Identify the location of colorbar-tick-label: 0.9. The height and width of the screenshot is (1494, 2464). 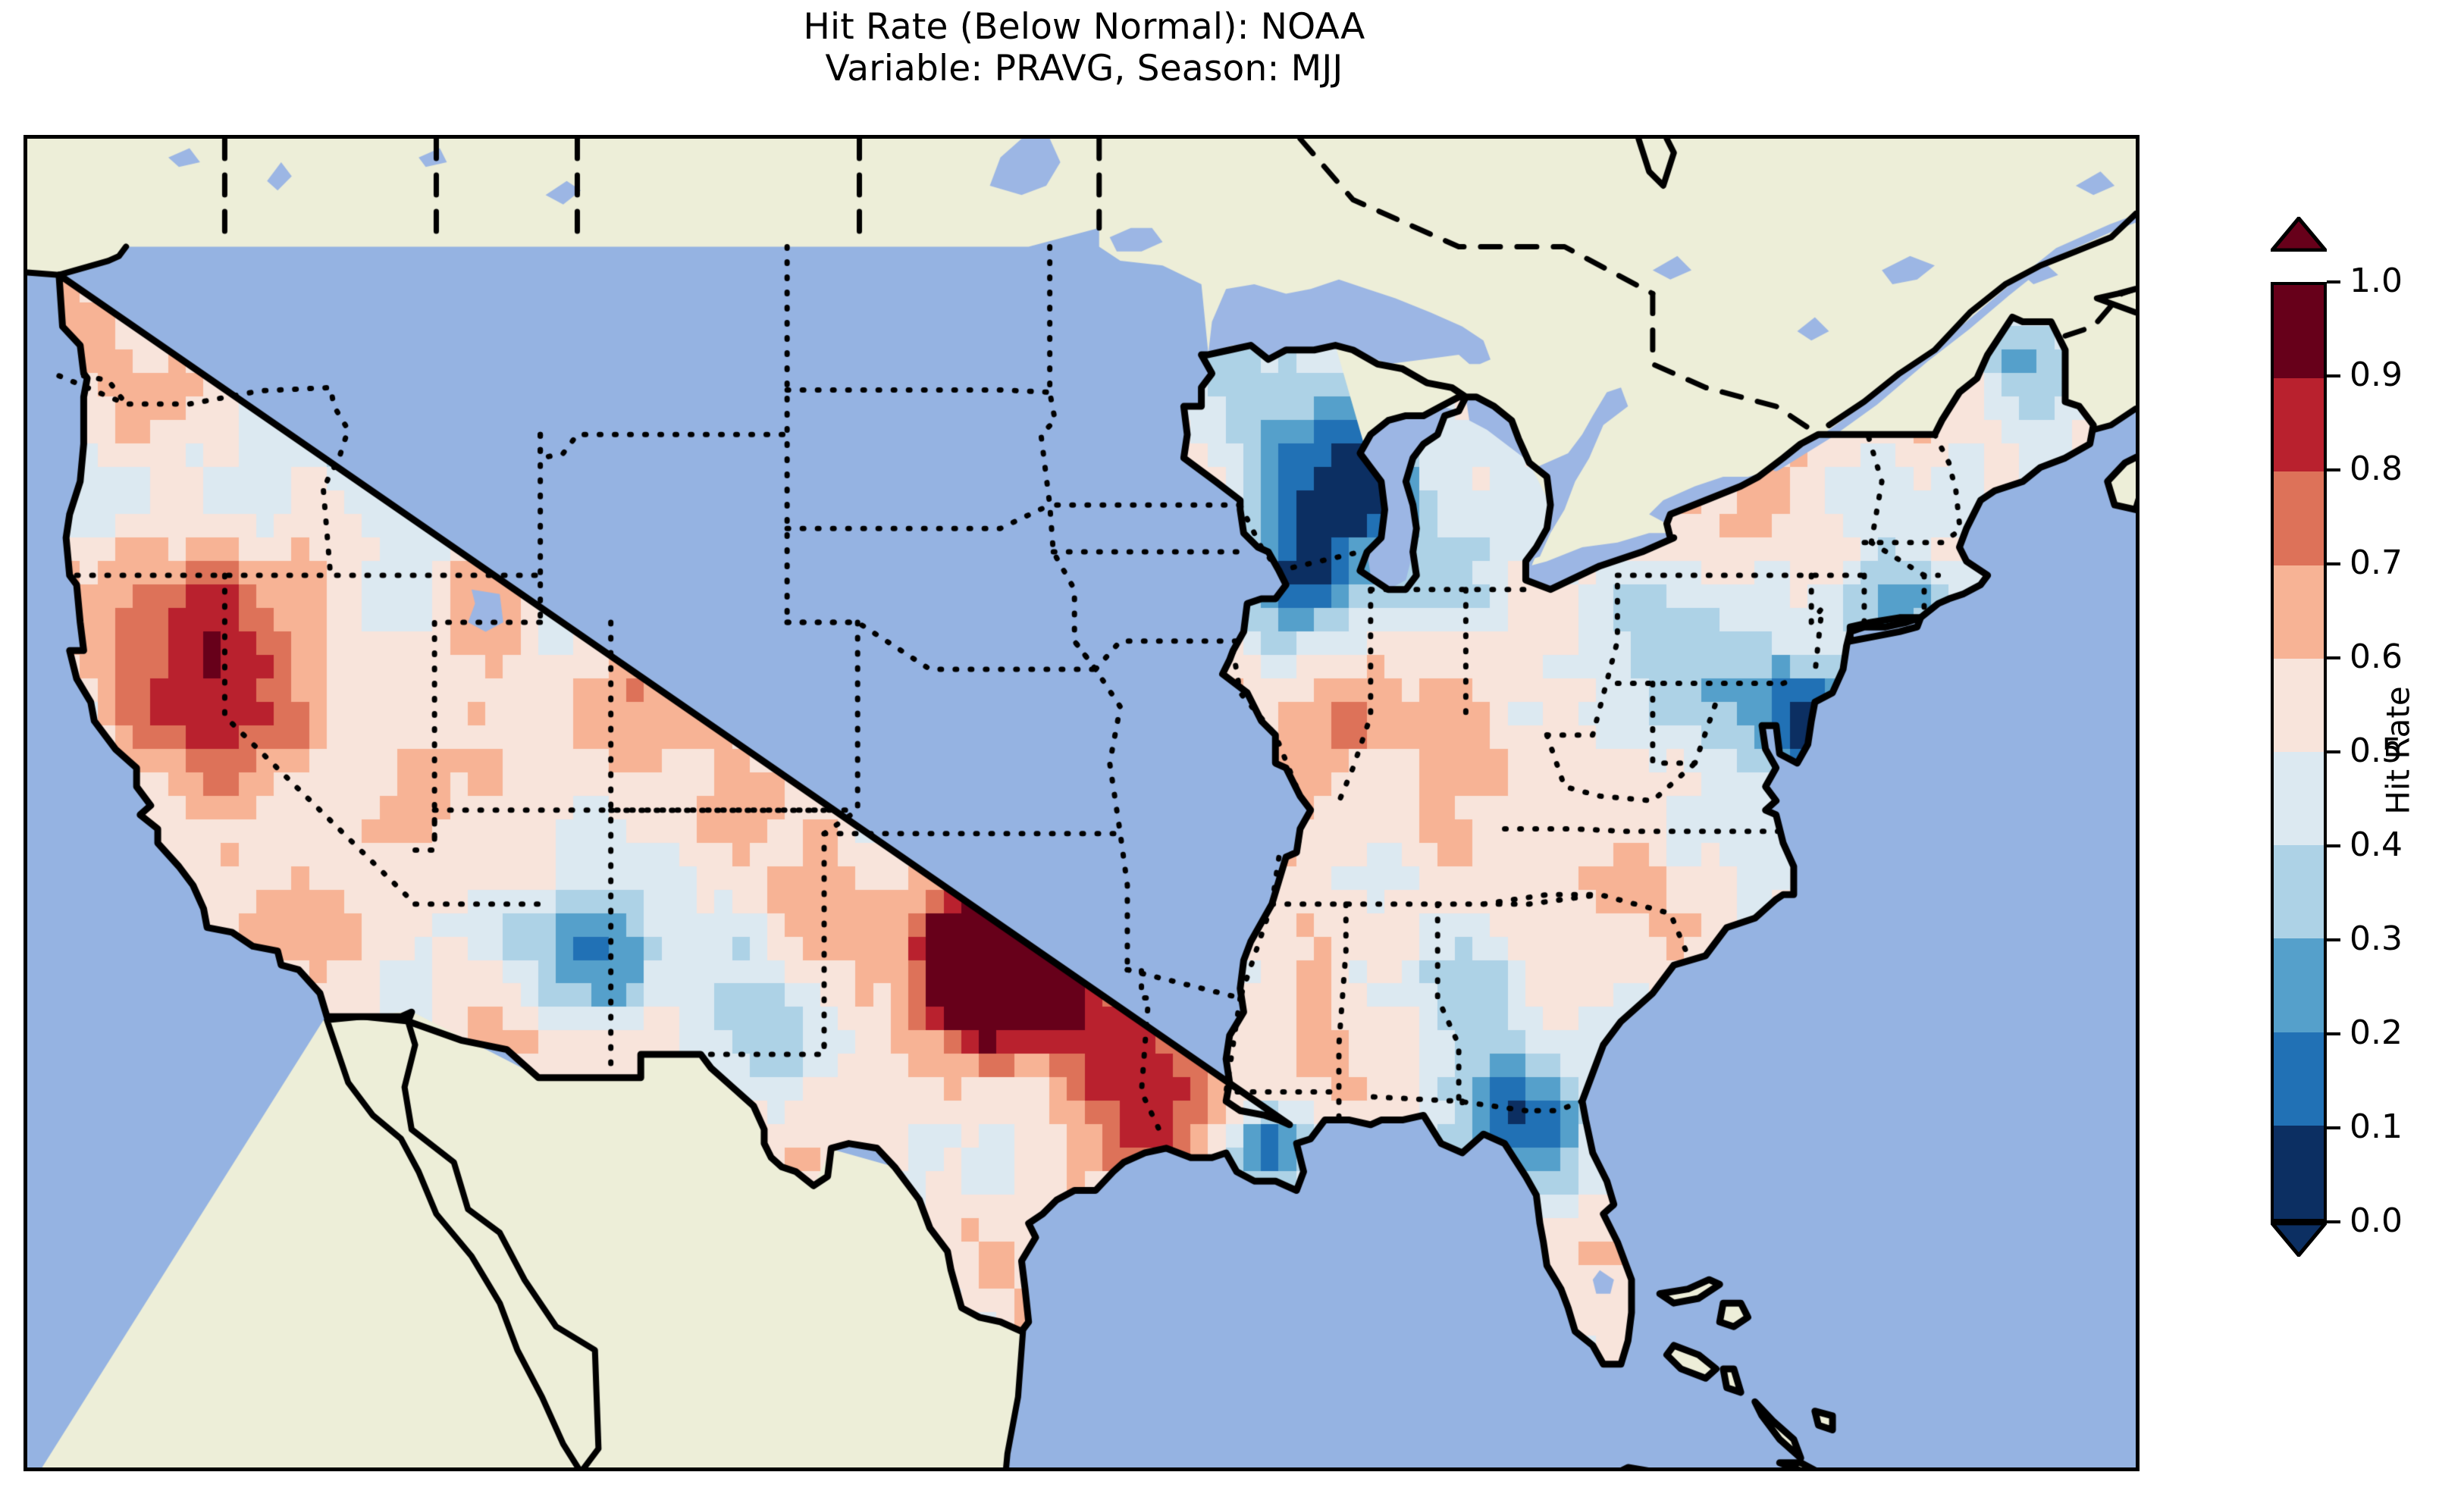
(2377, 374).